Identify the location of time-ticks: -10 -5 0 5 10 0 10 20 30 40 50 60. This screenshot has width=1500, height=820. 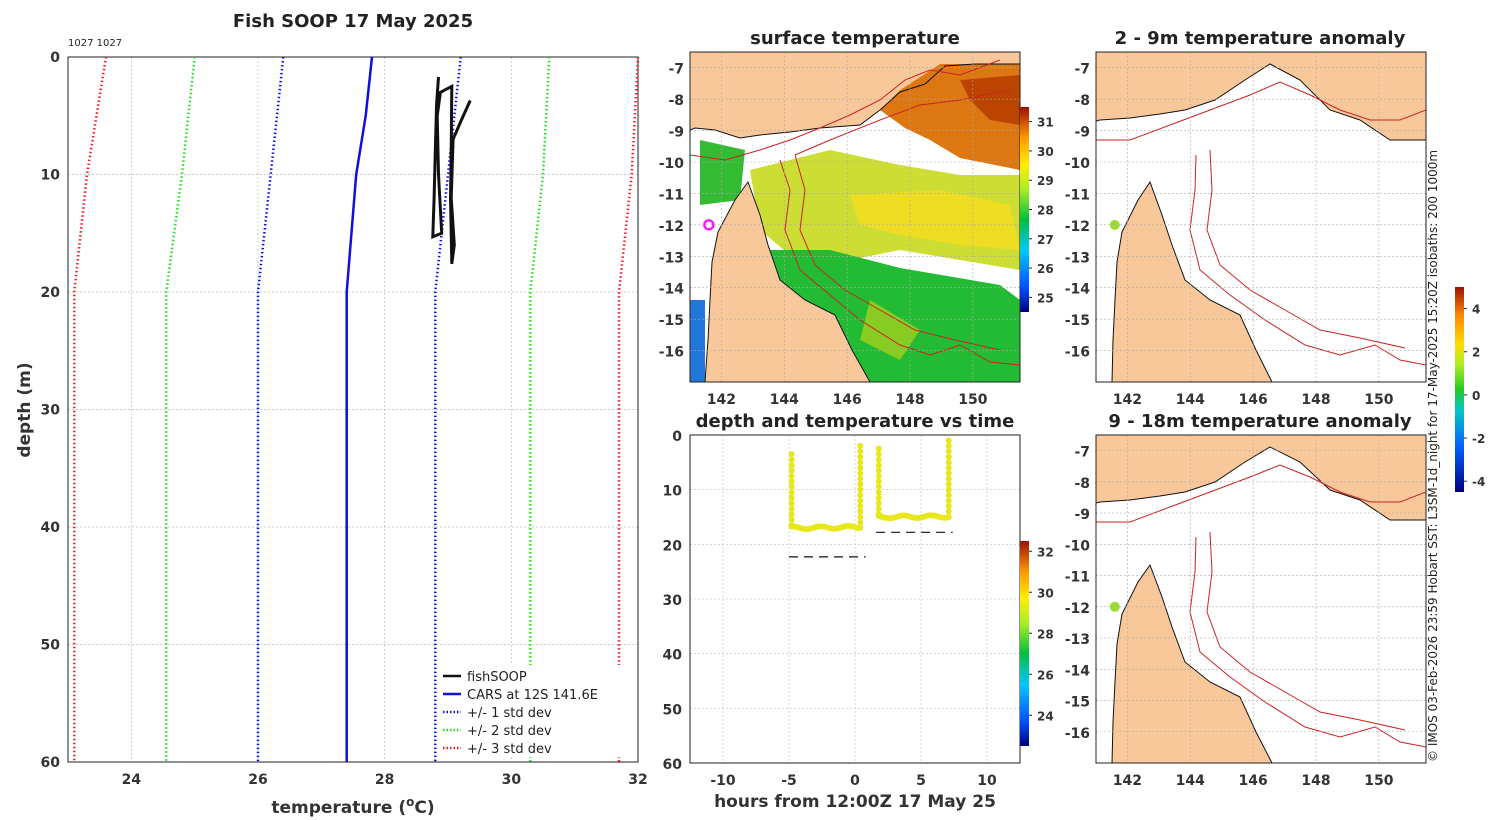
(830, 609).